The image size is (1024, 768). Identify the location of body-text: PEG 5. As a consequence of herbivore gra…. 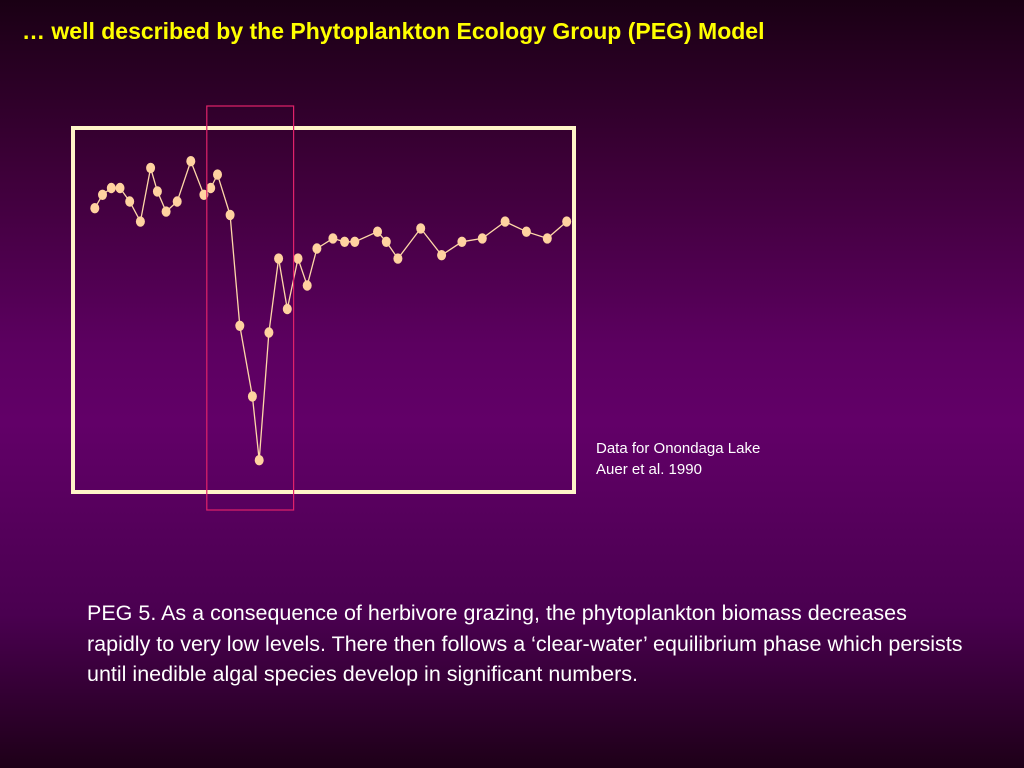
(525, 643).